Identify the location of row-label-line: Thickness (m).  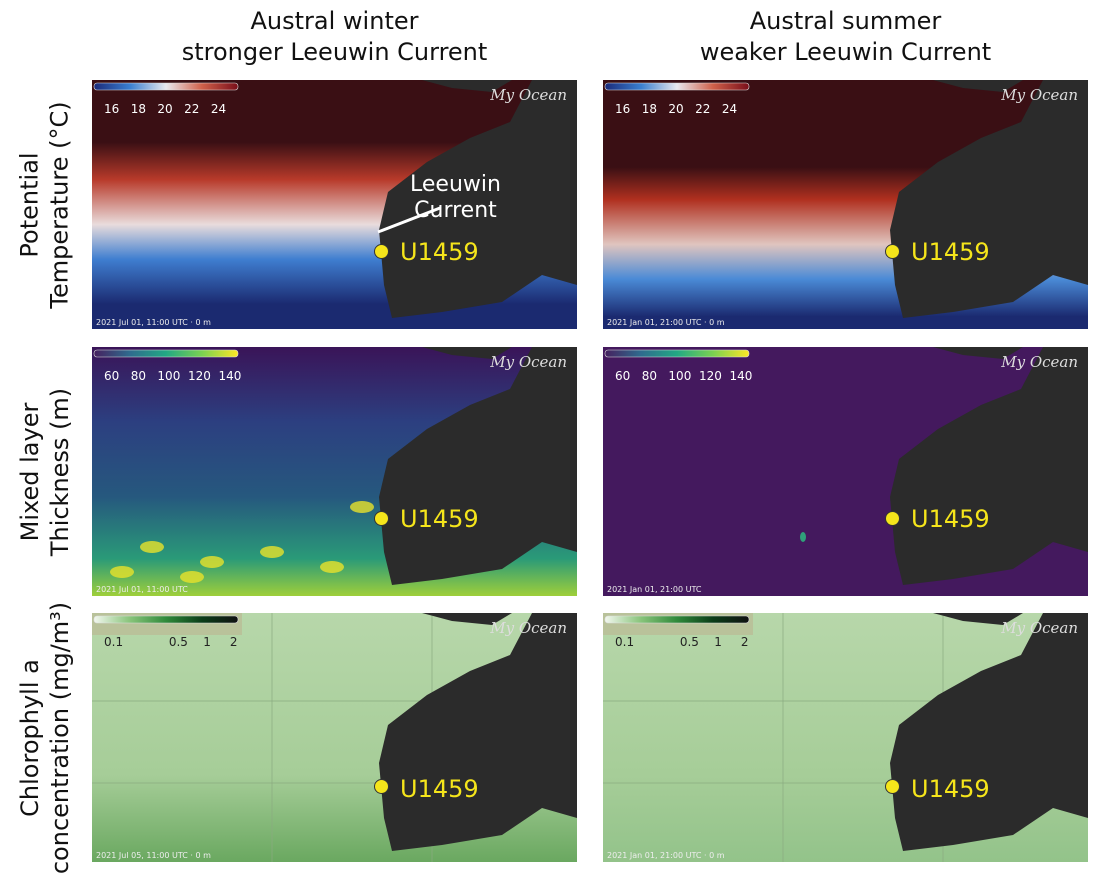
(60, 472).